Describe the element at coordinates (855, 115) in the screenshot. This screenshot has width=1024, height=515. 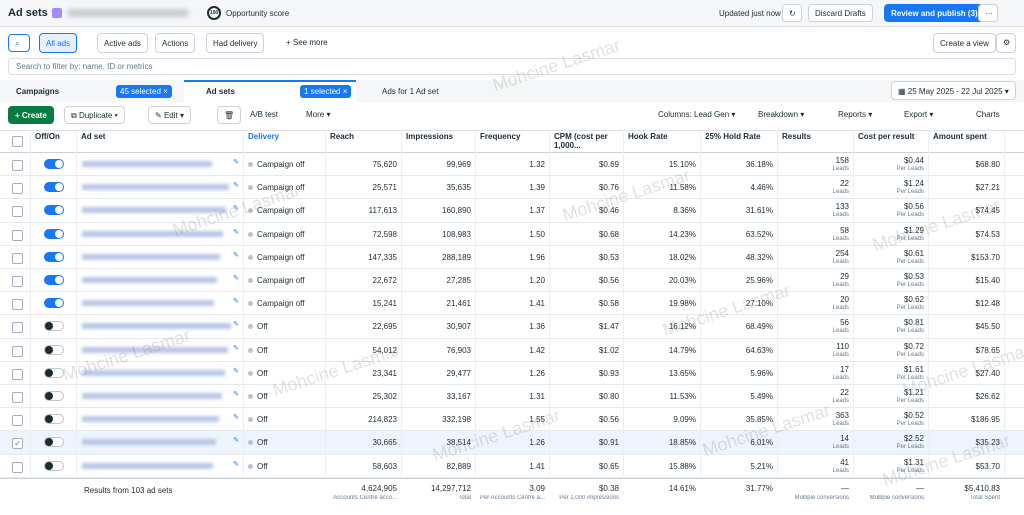
I see `reports-button: Reports ▾` at that location.